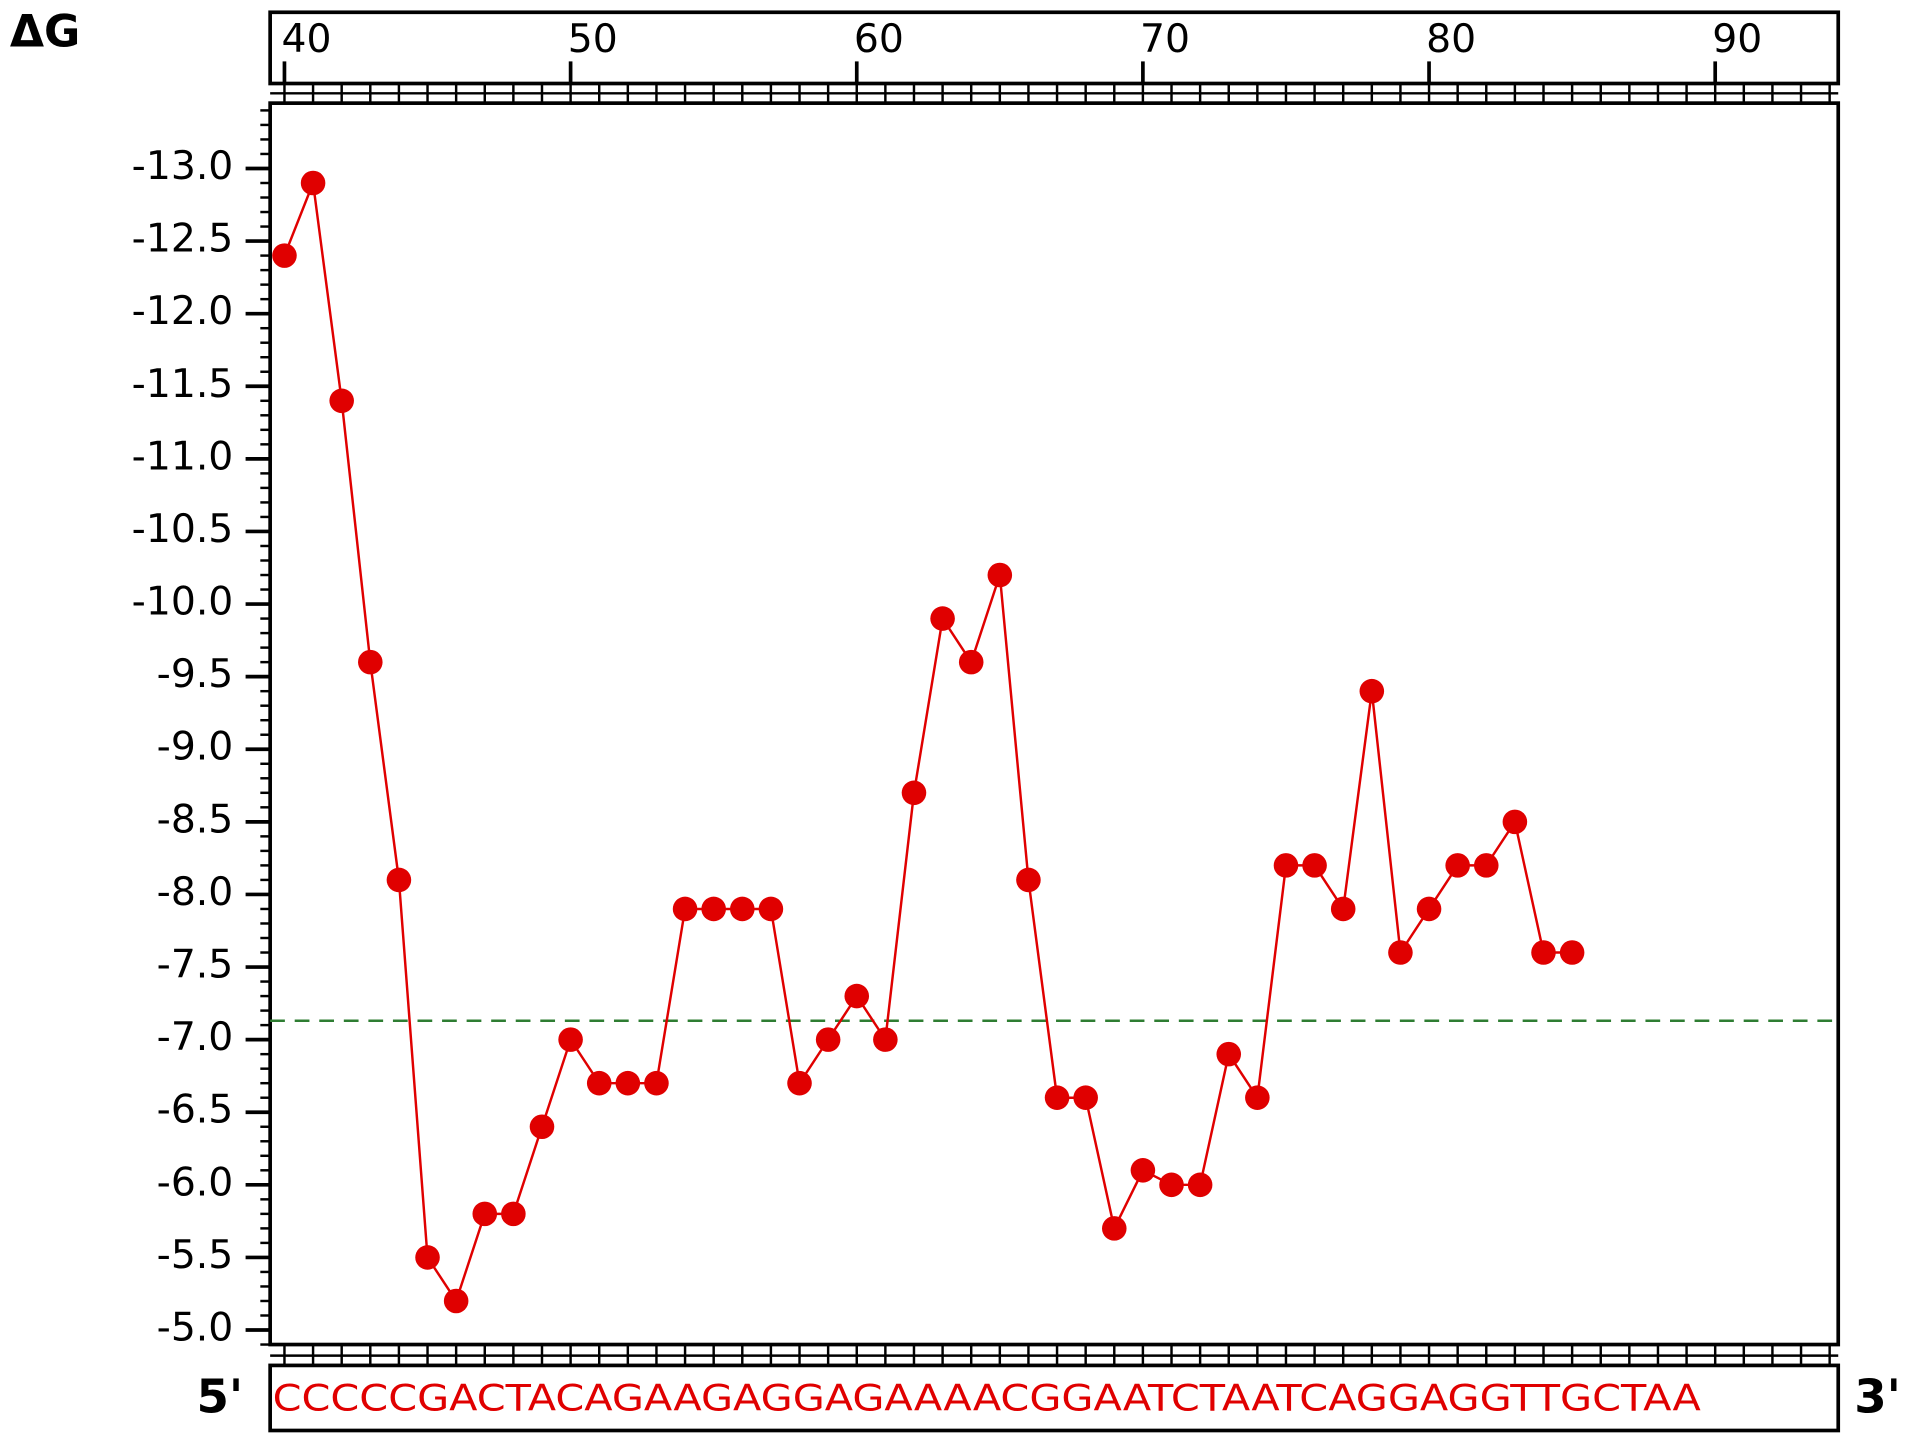 The width and height of the screenshot is (1907, 1444). What do you see at coordinates (1877, 1397) in the screenshot?
I see `sequence-end: 3'` at bounding box center [1877, 1397].